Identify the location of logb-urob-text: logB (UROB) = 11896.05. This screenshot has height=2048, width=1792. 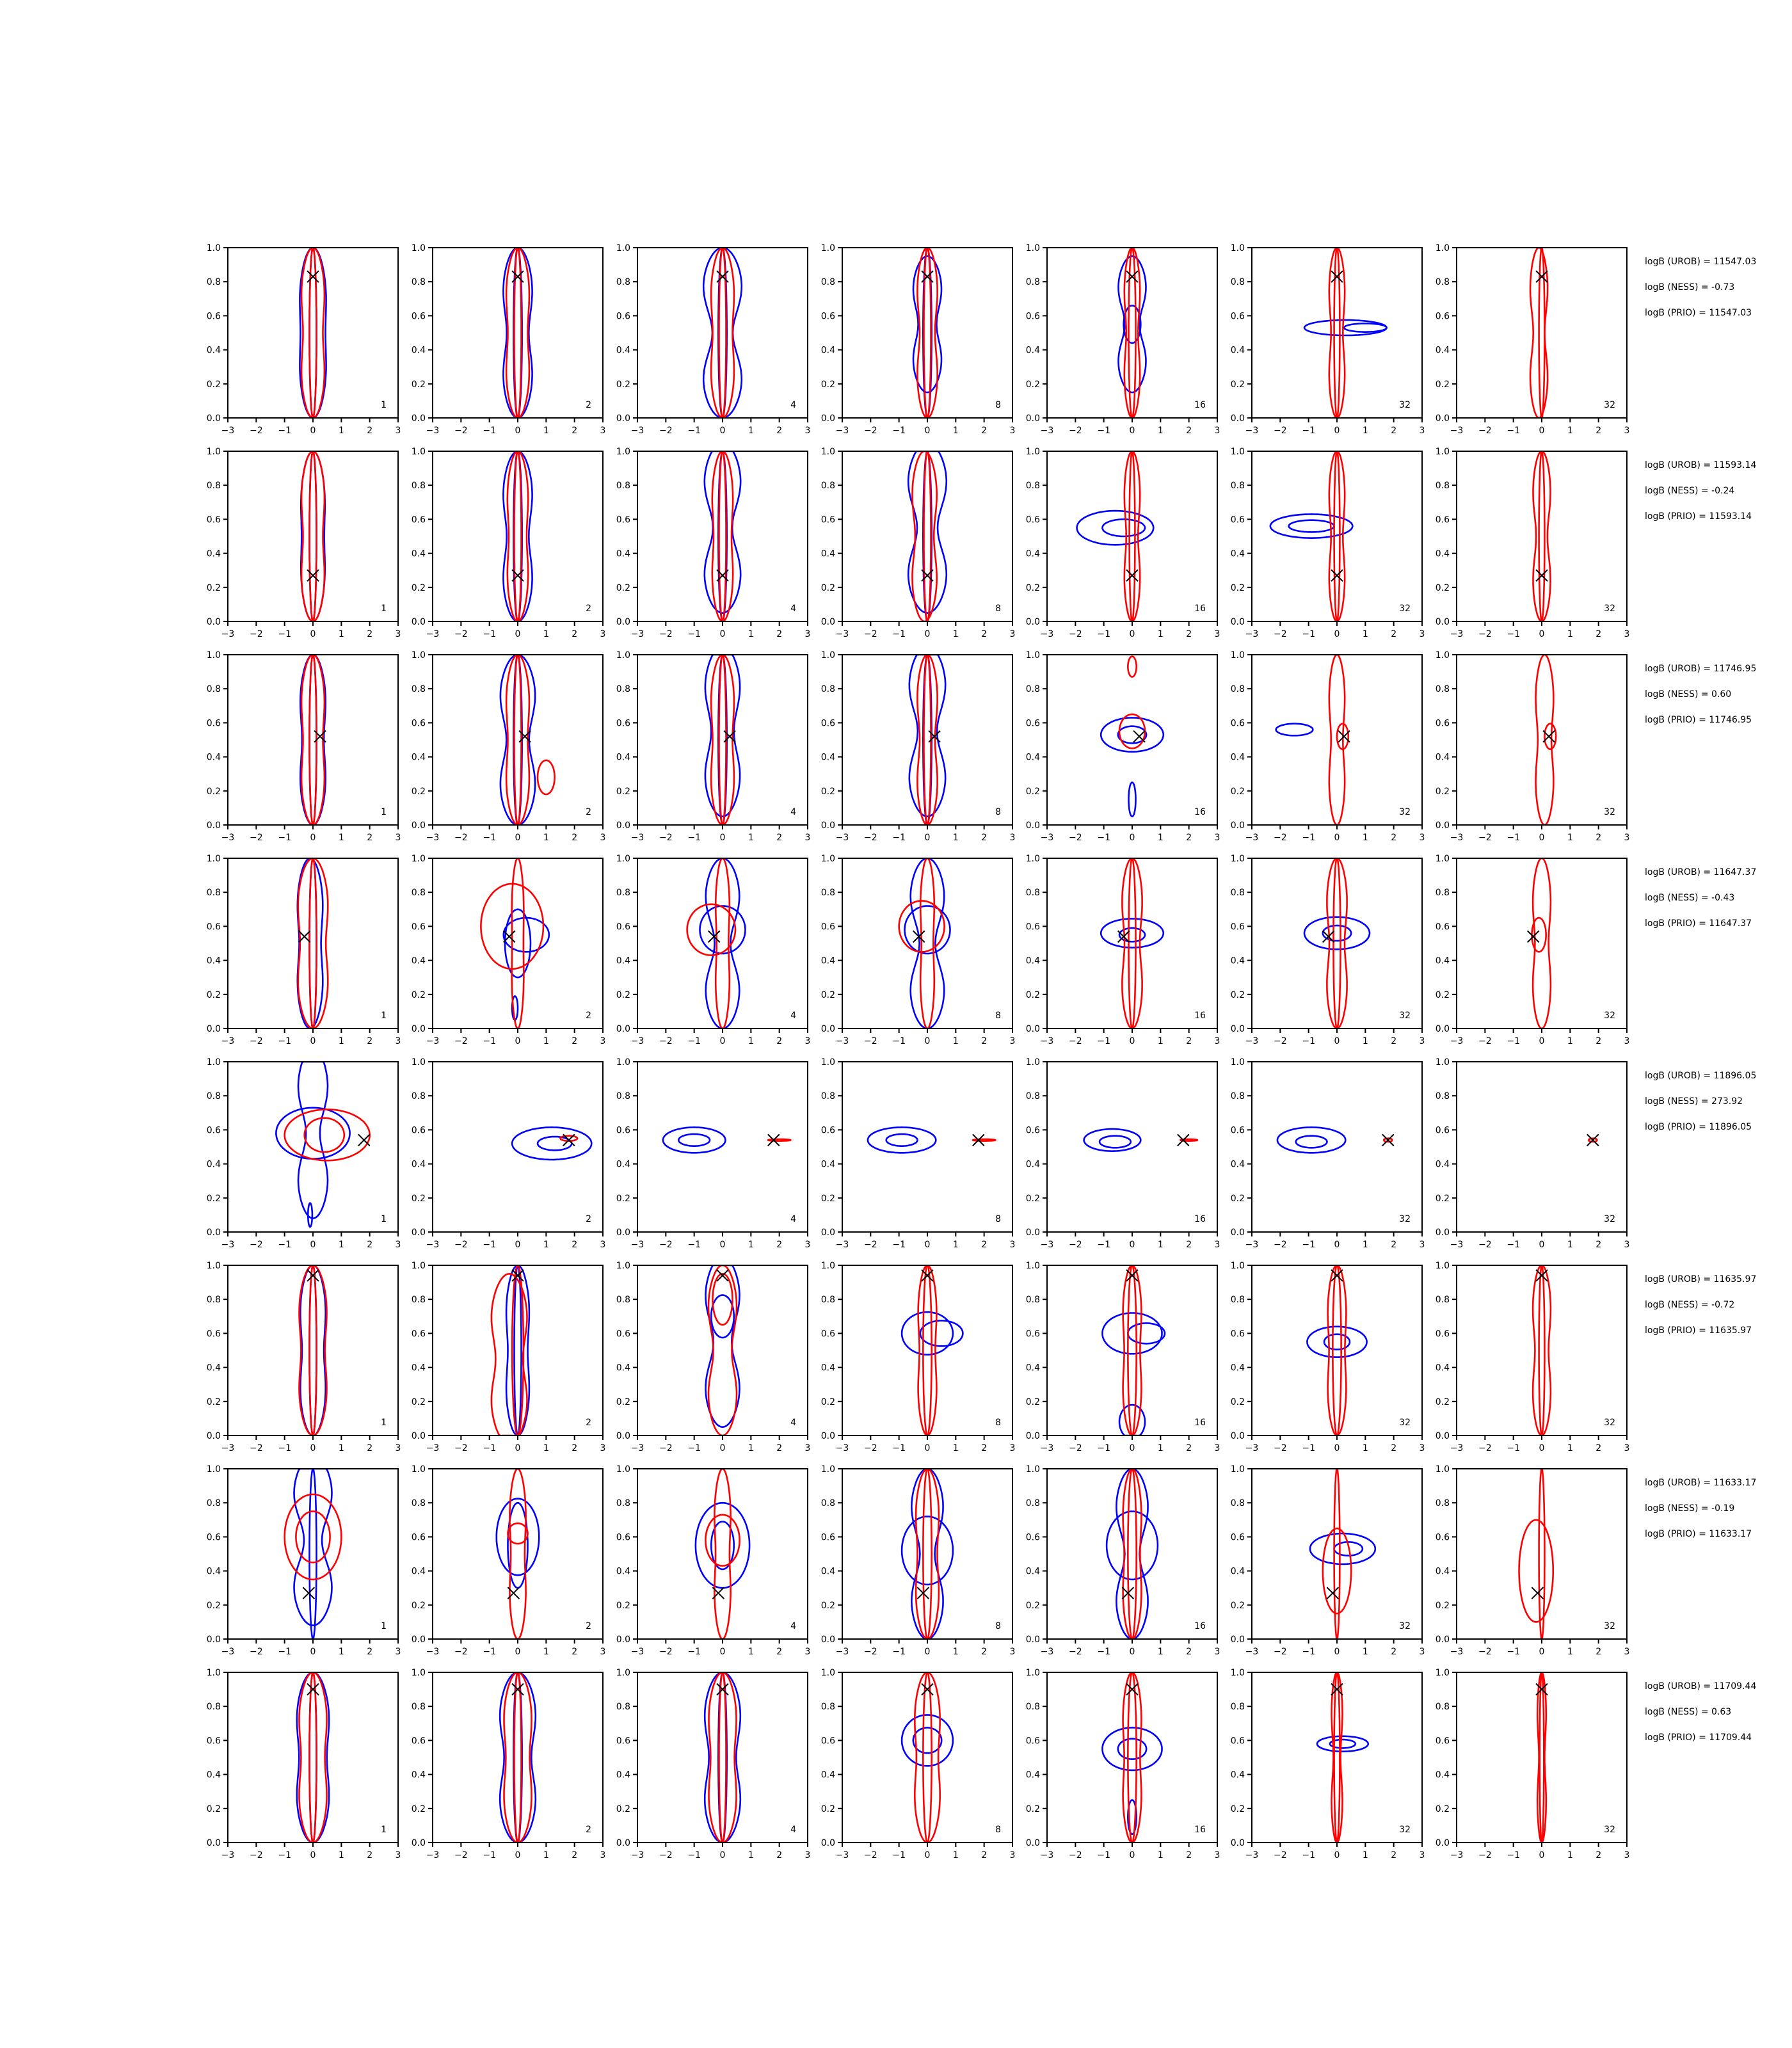
(1700, 1076).